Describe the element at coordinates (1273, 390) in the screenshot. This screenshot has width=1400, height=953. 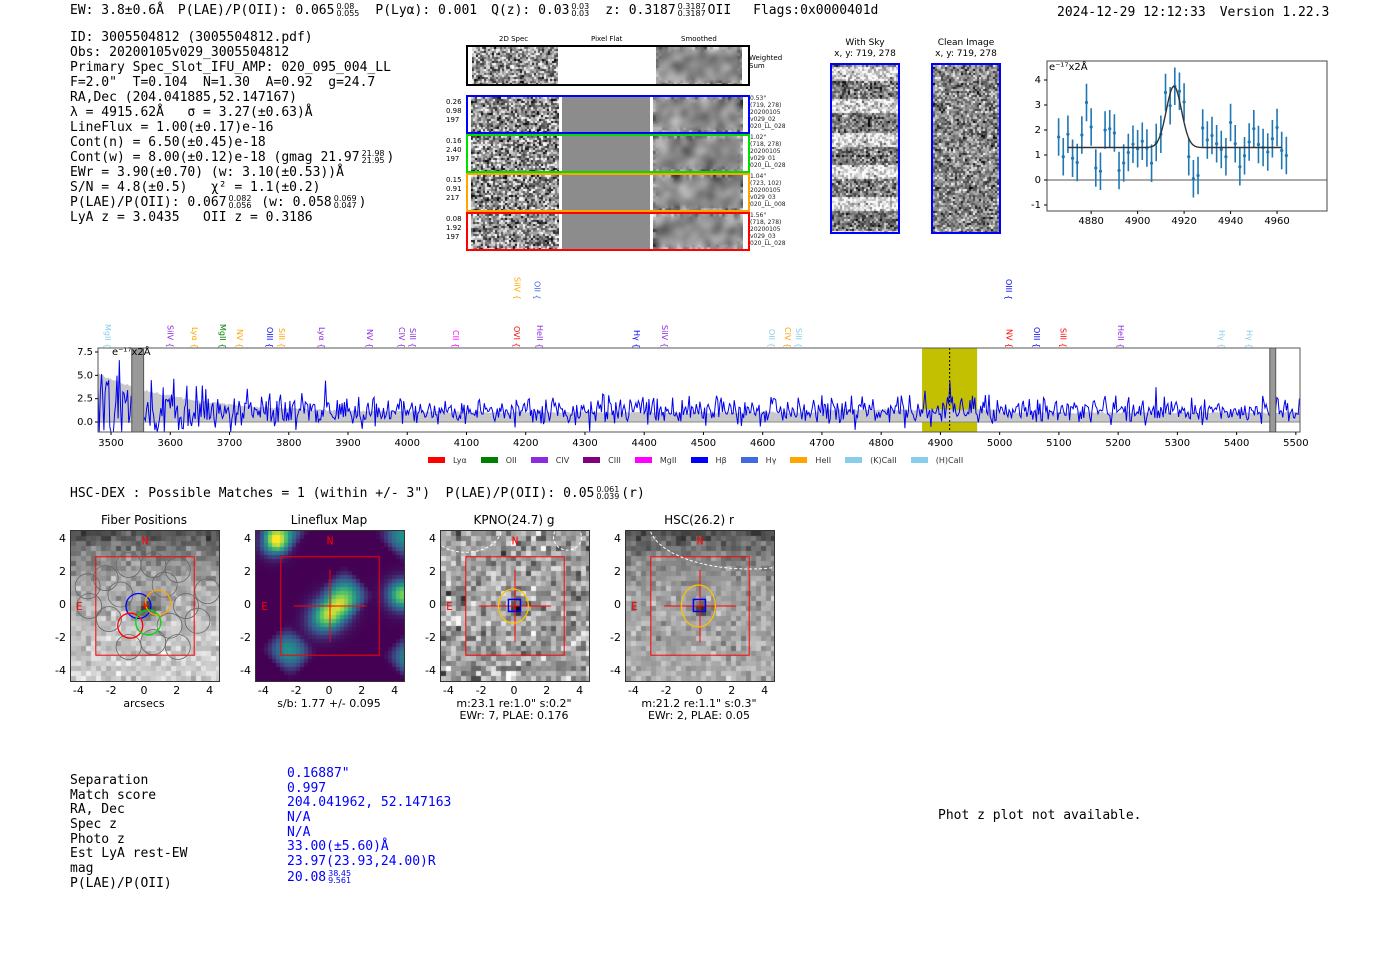
I see `masked-region` at that location.